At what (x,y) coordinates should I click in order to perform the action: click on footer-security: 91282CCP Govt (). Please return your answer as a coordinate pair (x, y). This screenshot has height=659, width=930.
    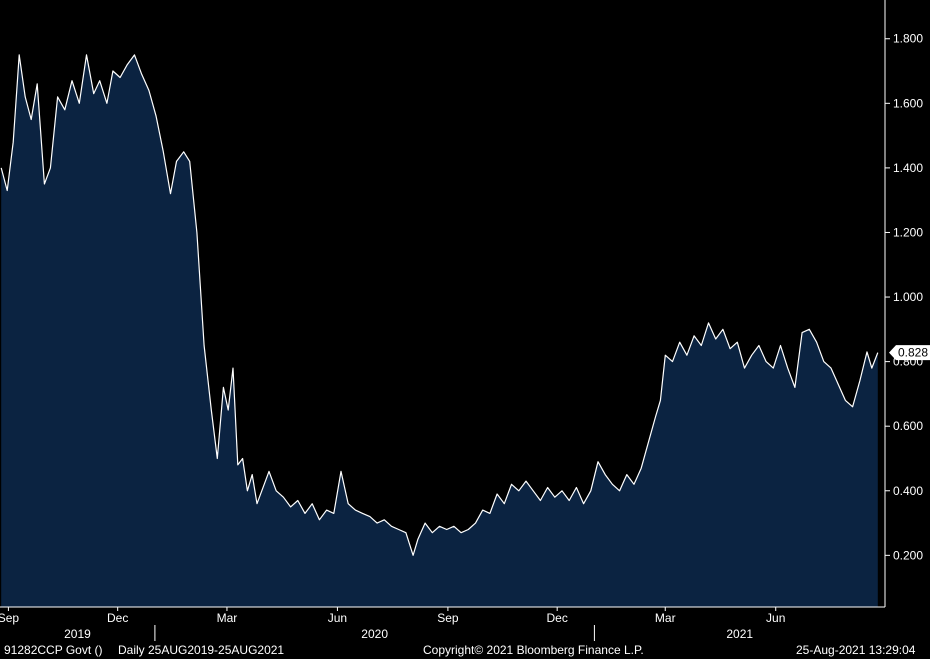
    Looking at the image, I should click on (53, 650).